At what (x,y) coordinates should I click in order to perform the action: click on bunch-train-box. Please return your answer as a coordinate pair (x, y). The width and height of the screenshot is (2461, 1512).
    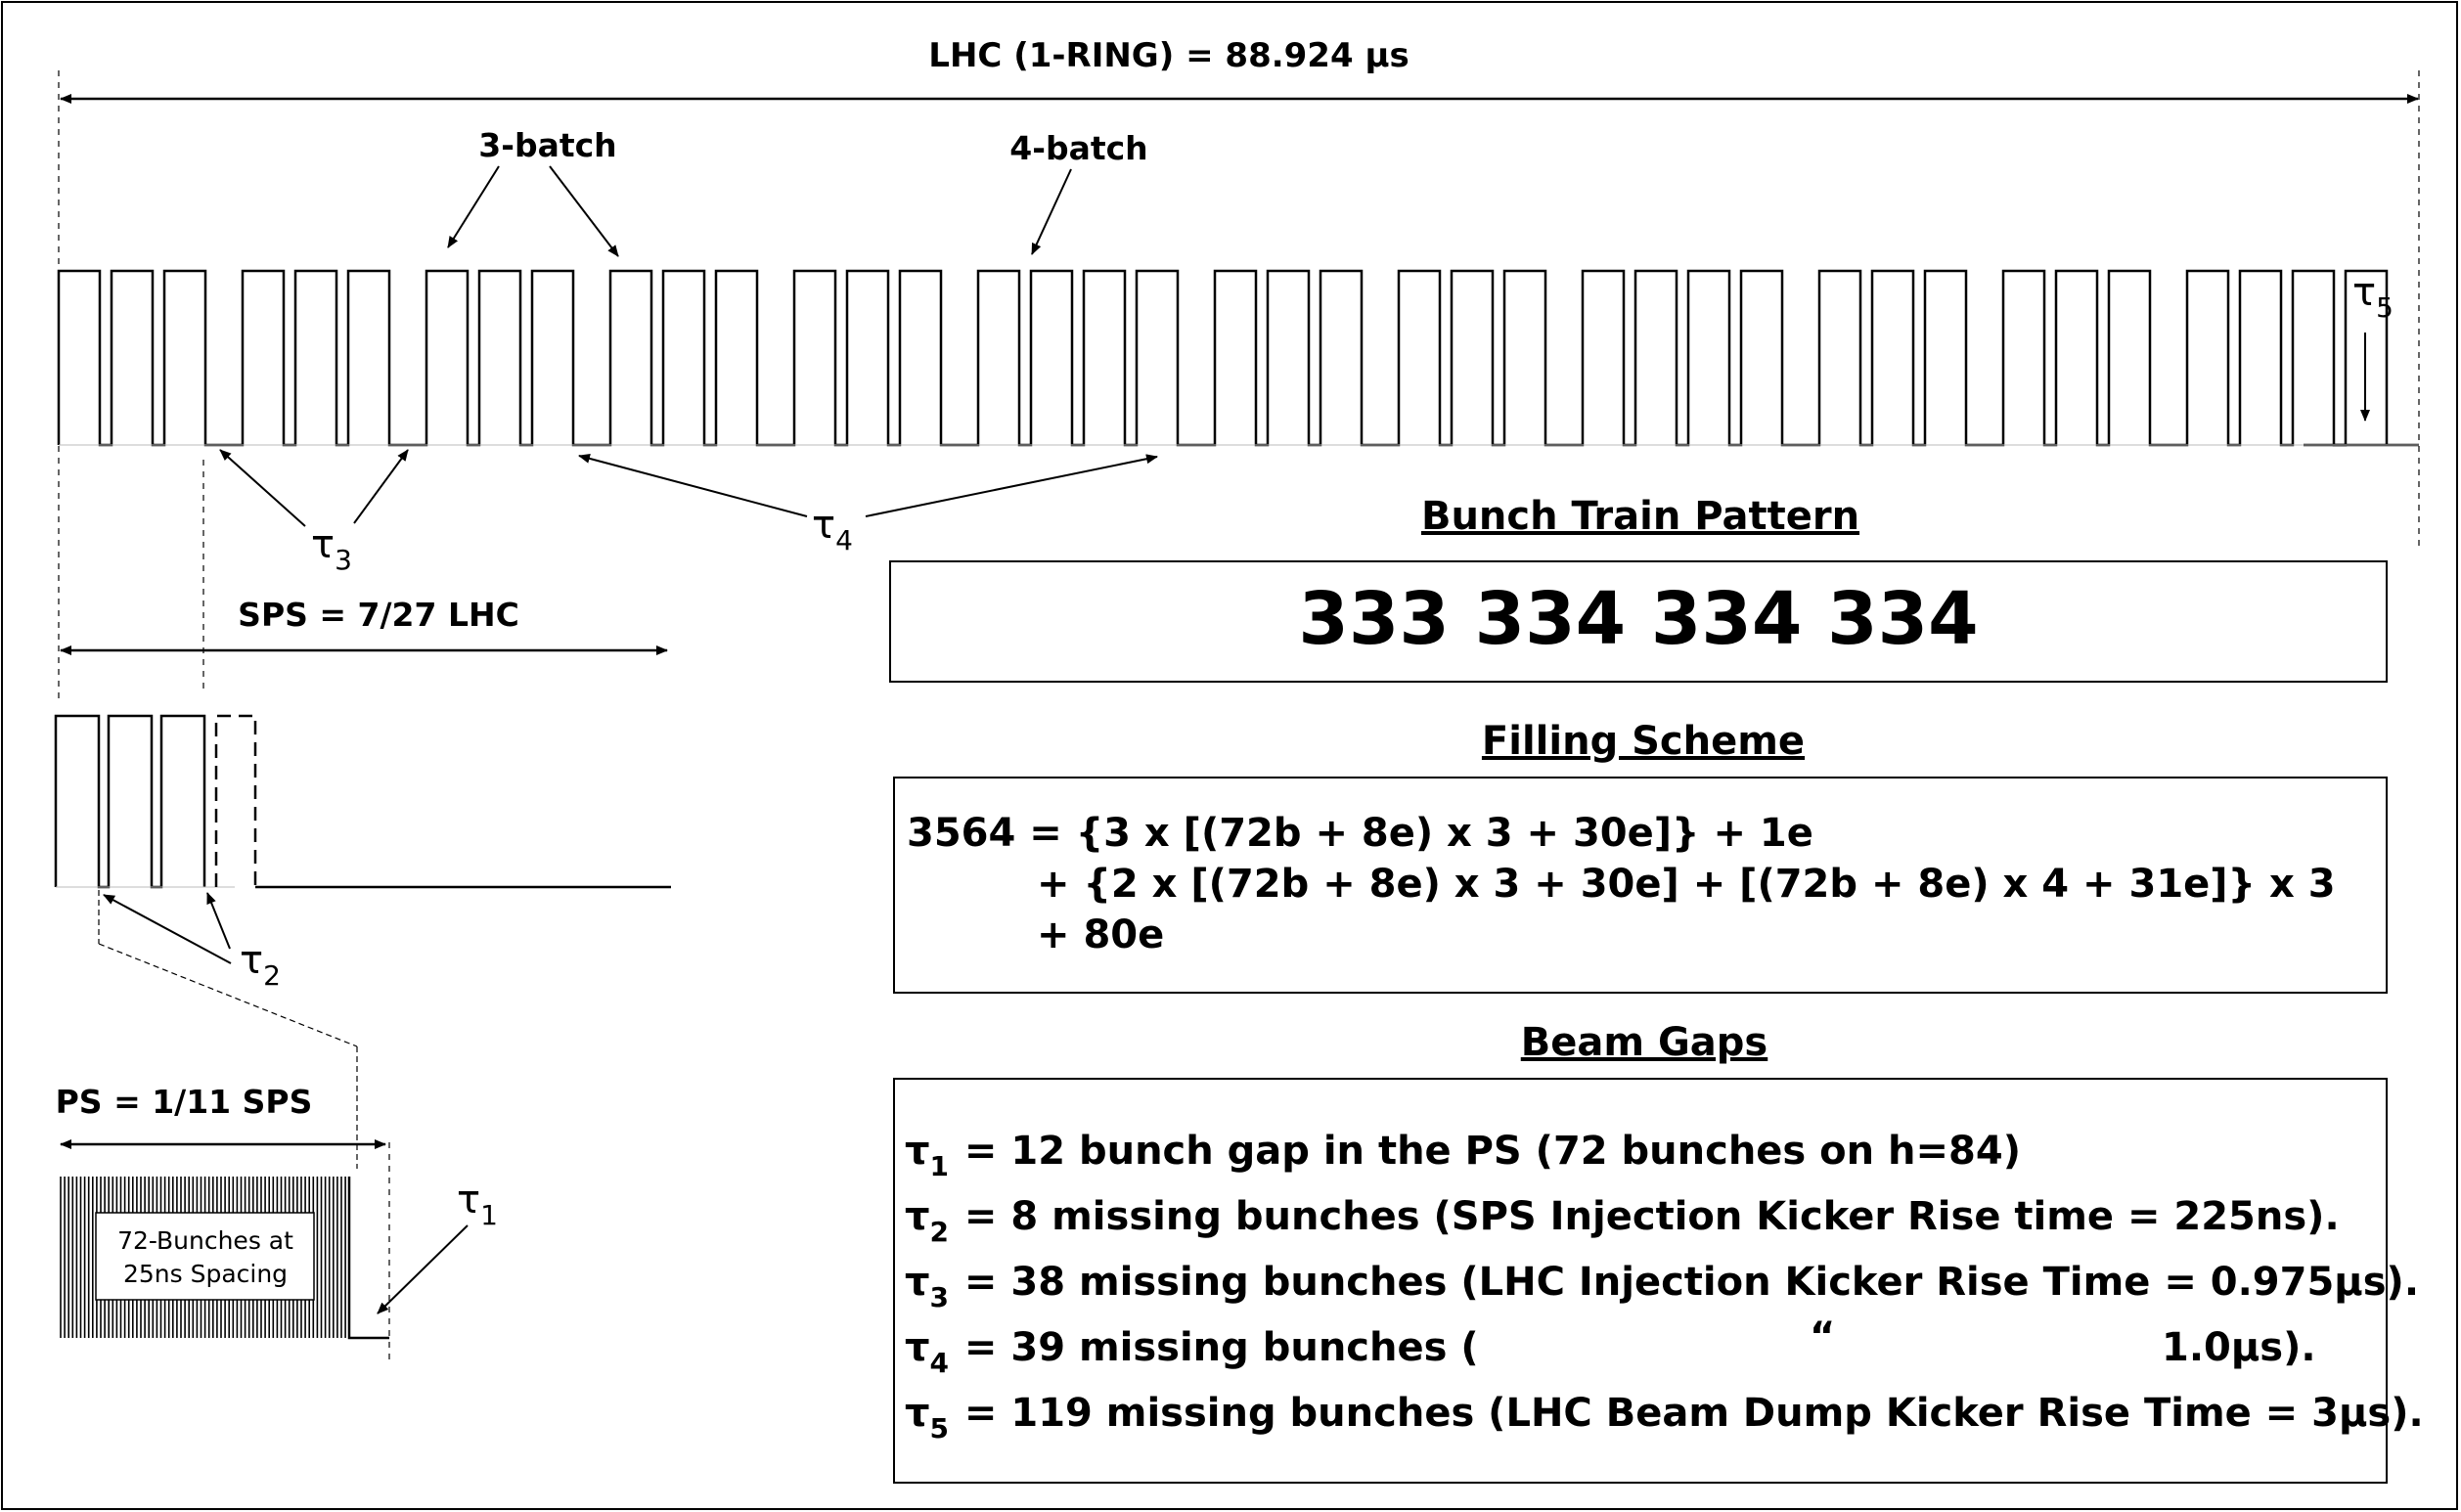
    Looking at the image, I should click on (1638, 621).